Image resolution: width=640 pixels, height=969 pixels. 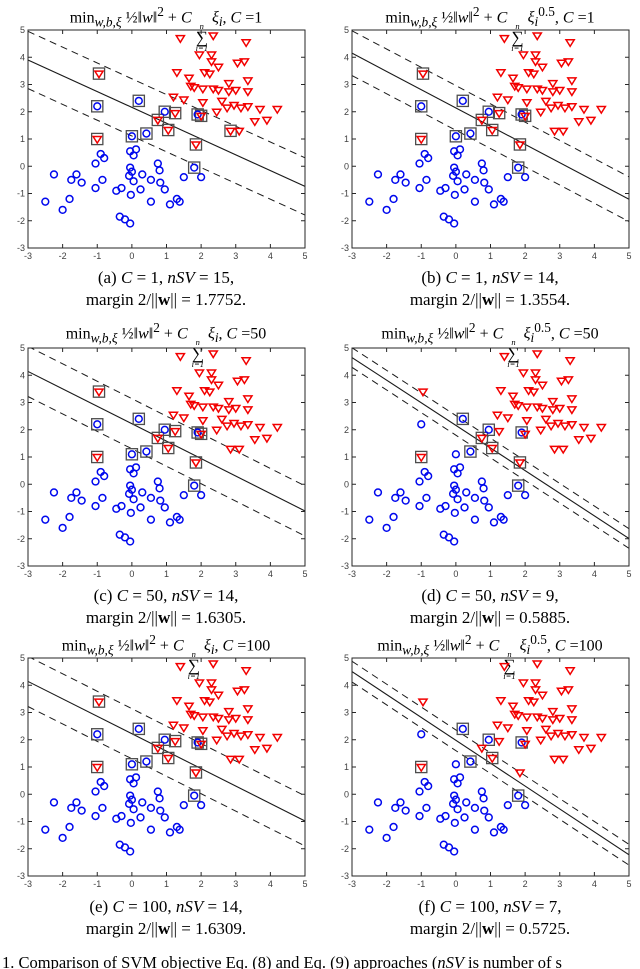 I want to click on margin-line-lower, so click(x=490, y=773).